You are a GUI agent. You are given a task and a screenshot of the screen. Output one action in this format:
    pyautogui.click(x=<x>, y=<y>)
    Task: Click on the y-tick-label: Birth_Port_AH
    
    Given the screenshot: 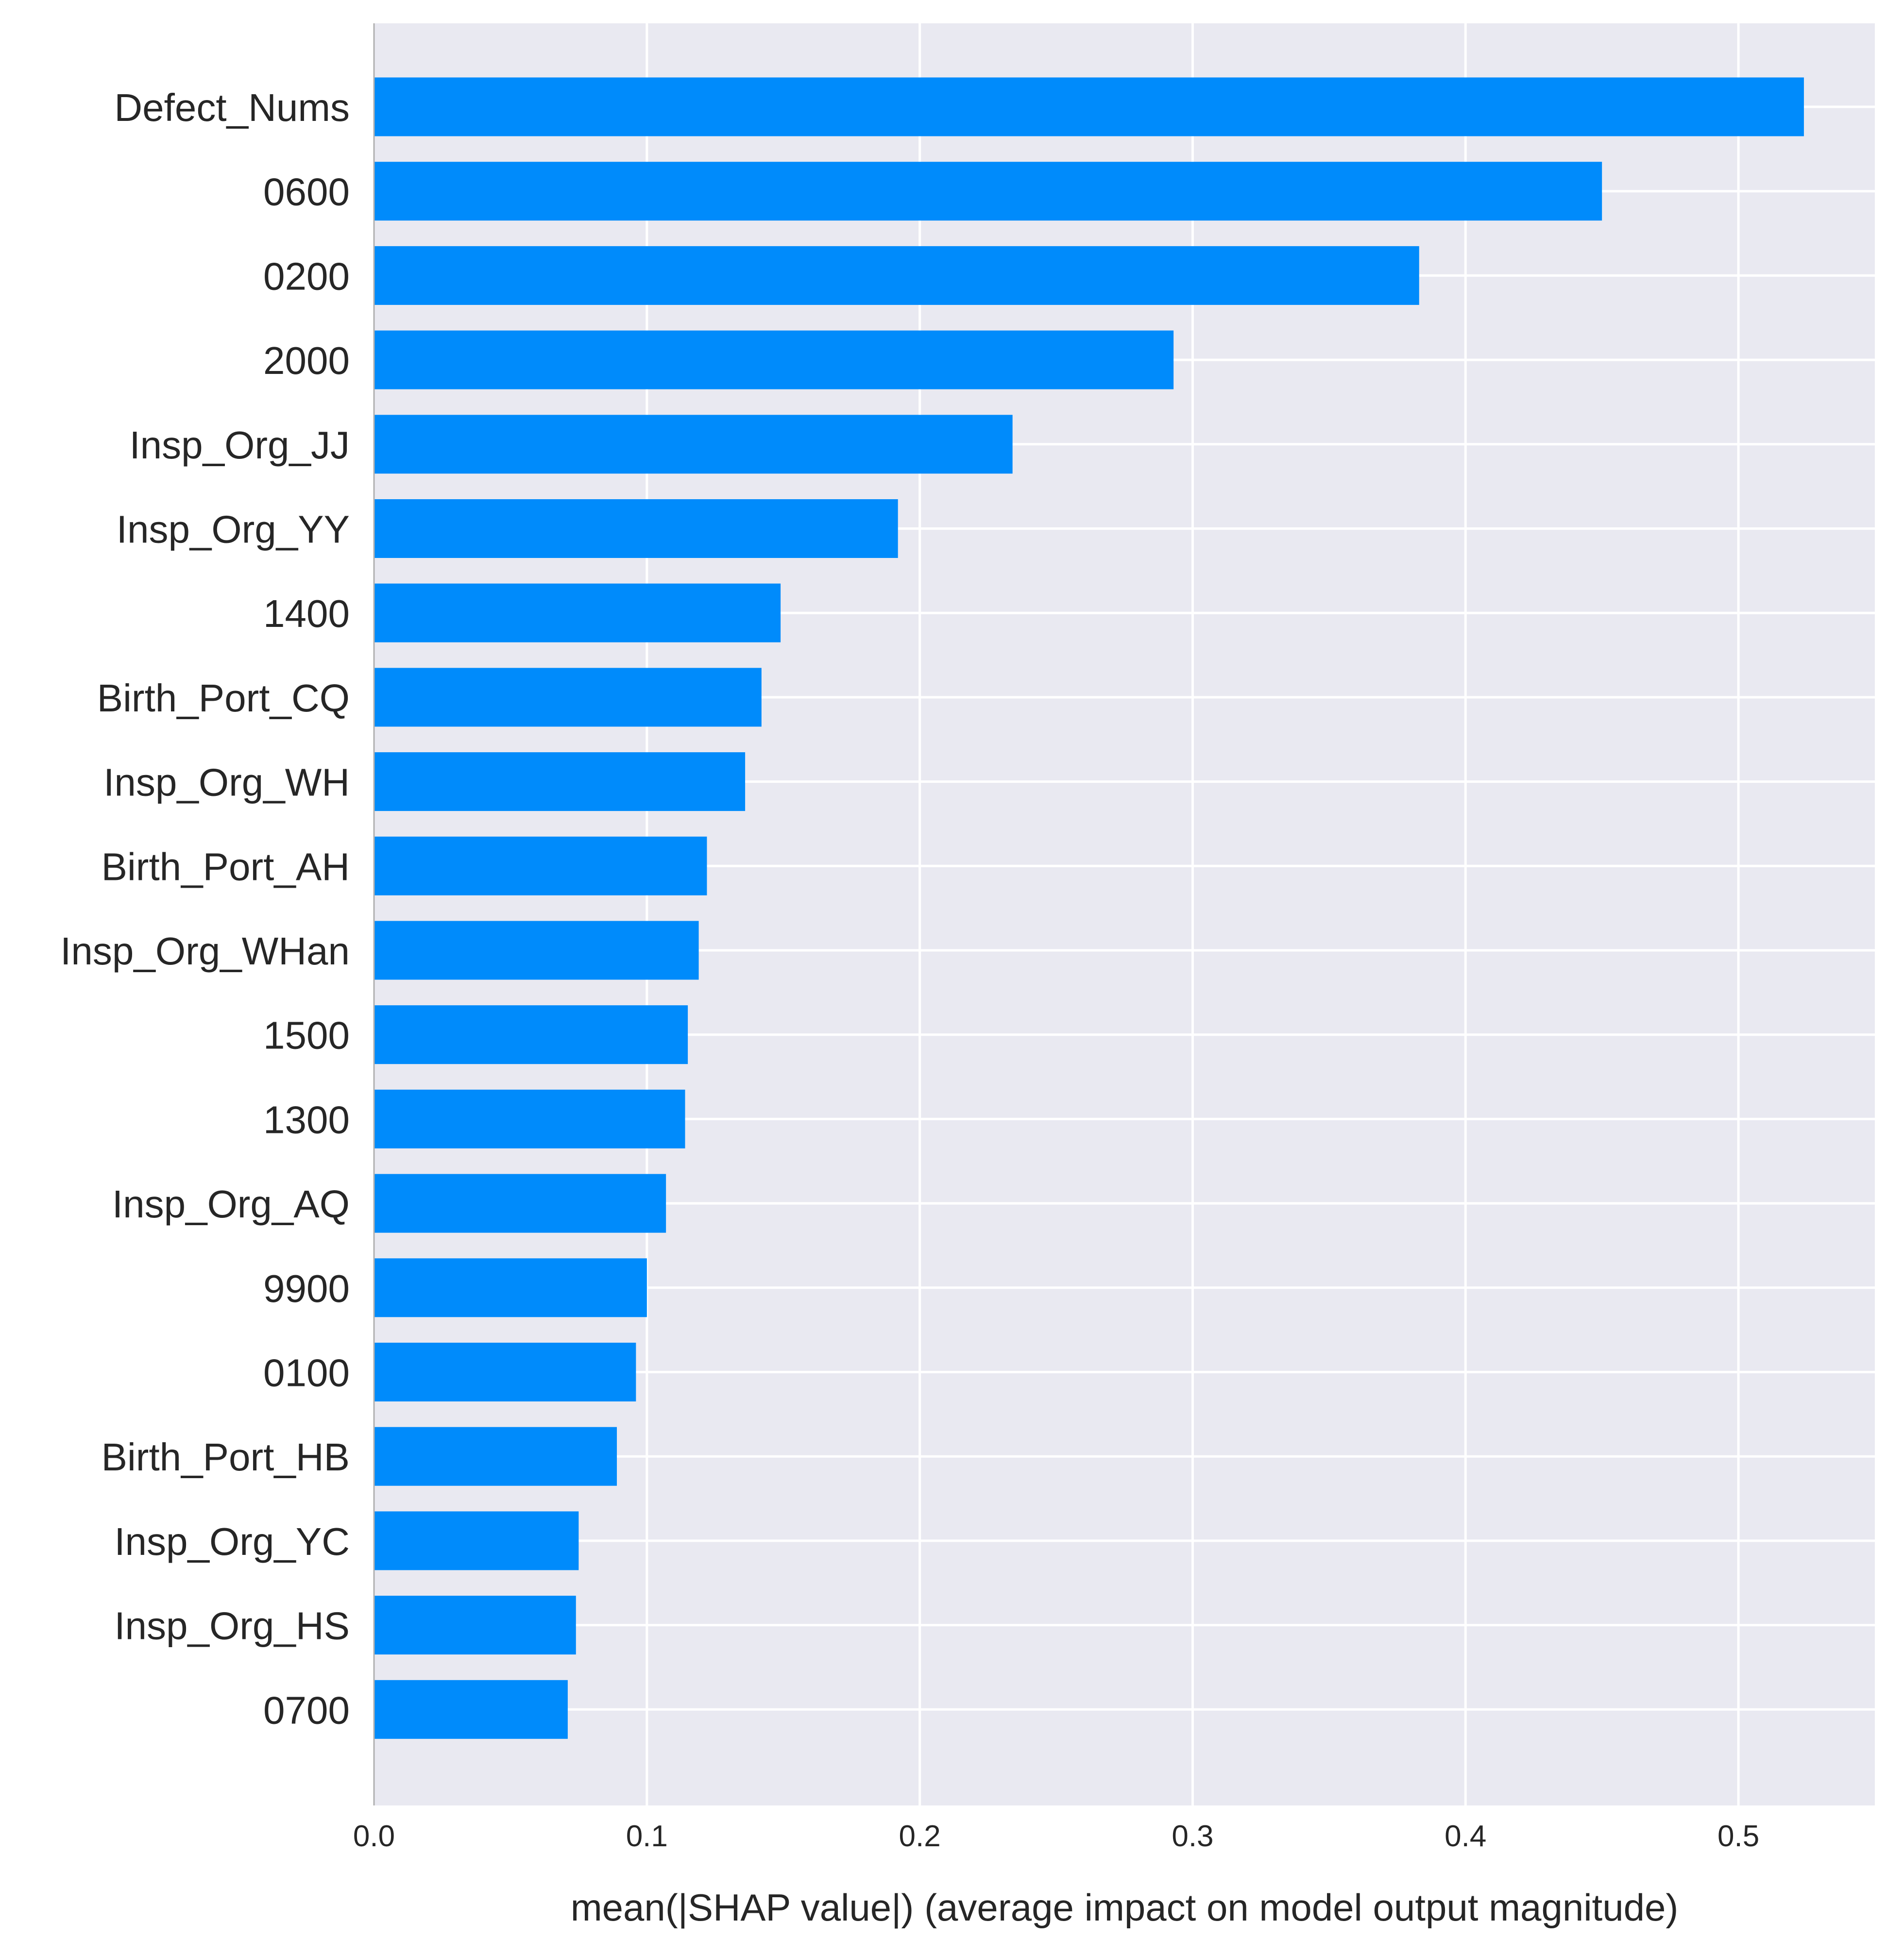 What is the action you would take?
    pyautogui.click(x=226, y=866)
    